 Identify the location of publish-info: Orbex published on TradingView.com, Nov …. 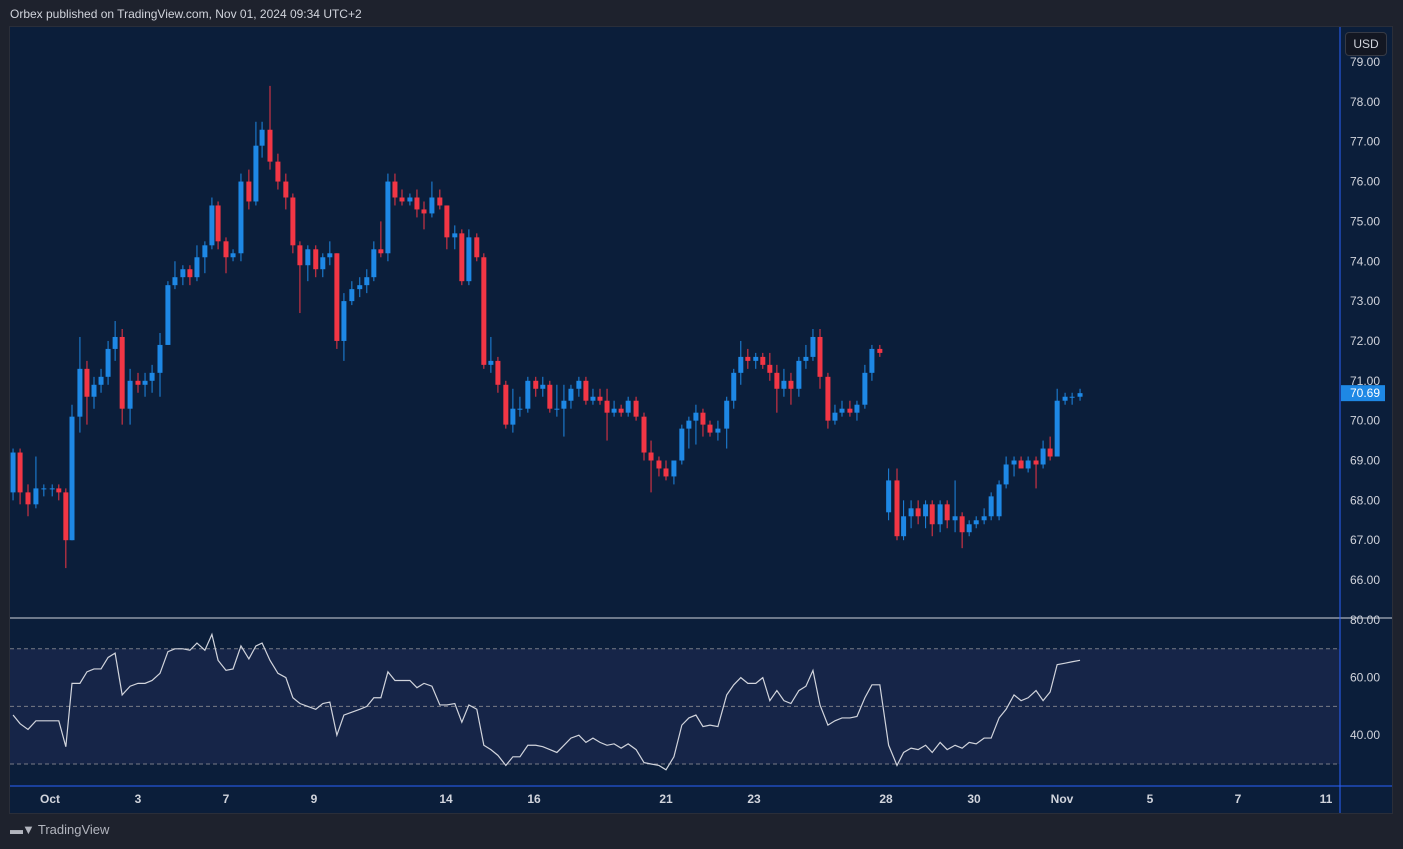
(186, 14).